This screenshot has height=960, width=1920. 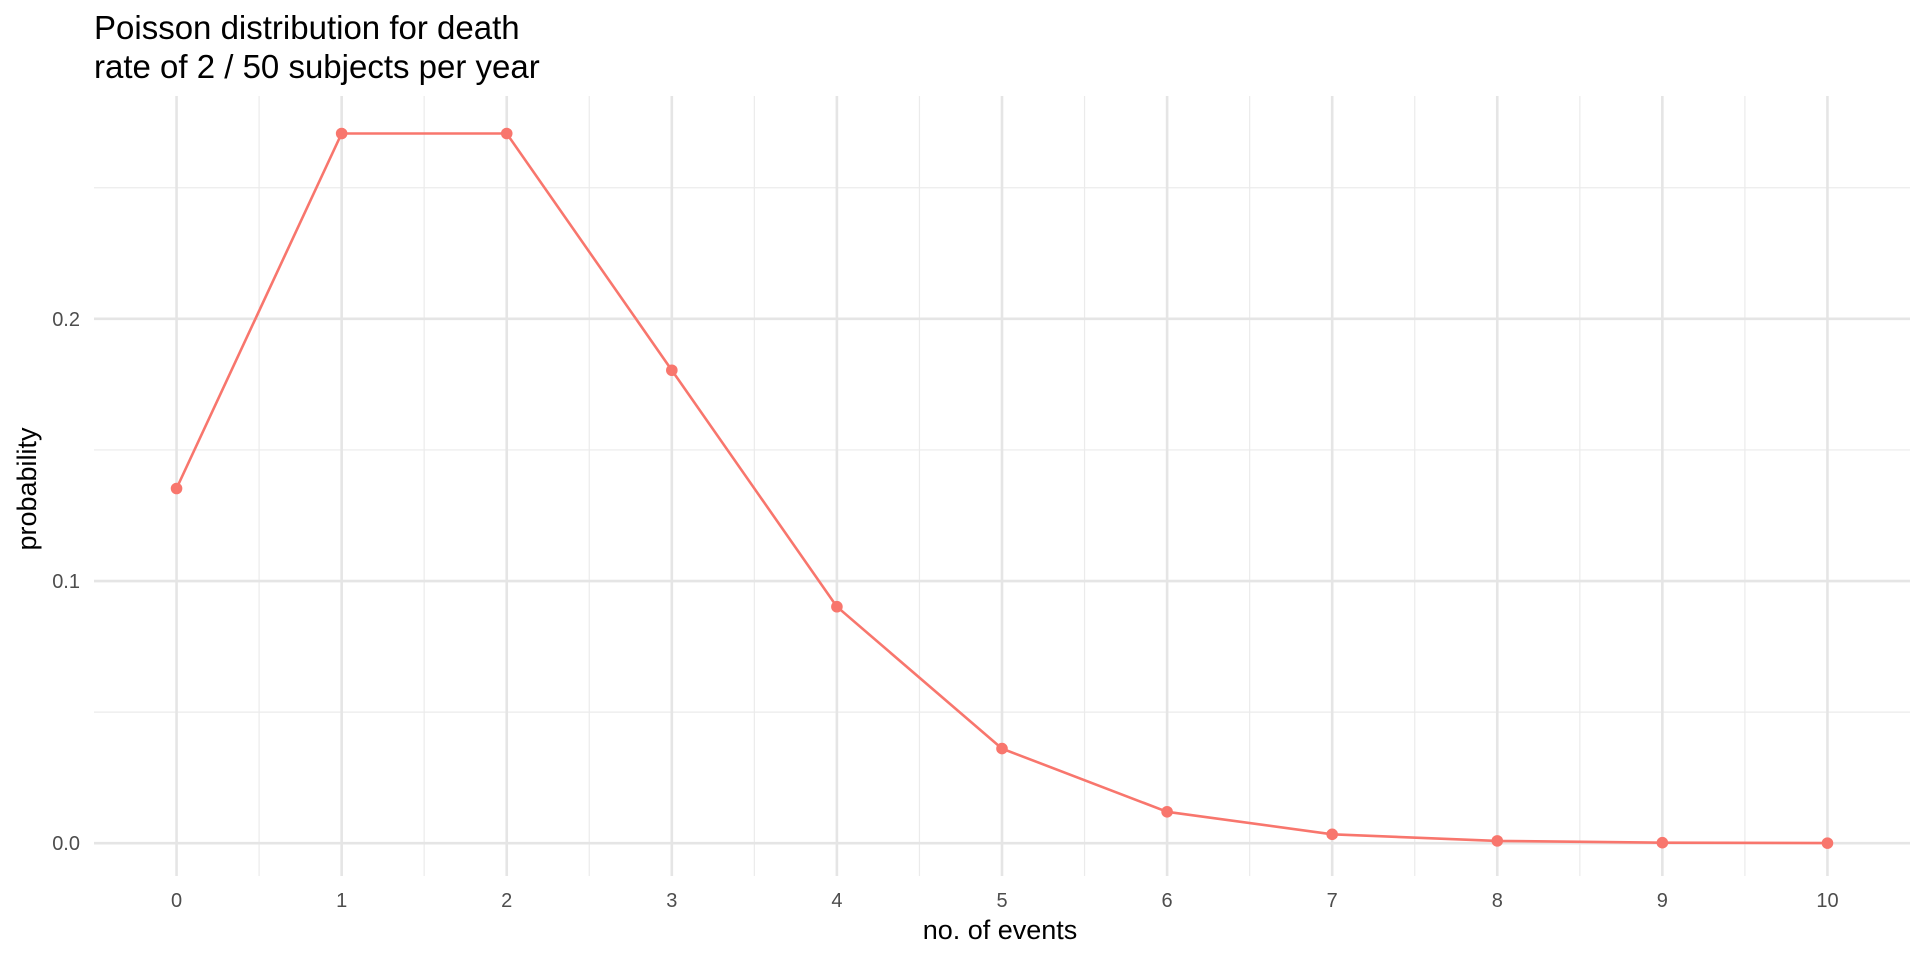 What do you see at coordinates (341, 901) in the screenshot?
I see `x-tick-label: 1` at bounding box center [341, 901].